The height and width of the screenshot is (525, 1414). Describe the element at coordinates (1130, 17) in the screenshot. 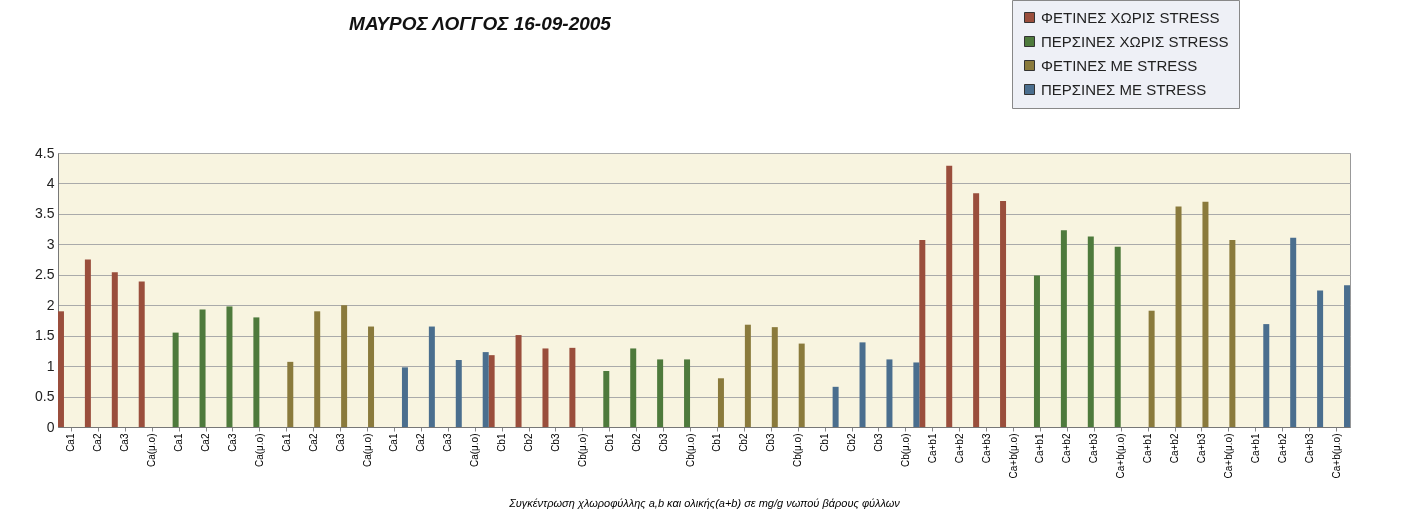

I see `legend-label: ΦΕΤΙΝΕΣ ΧΩΡΙΣ STRESS` at that location.